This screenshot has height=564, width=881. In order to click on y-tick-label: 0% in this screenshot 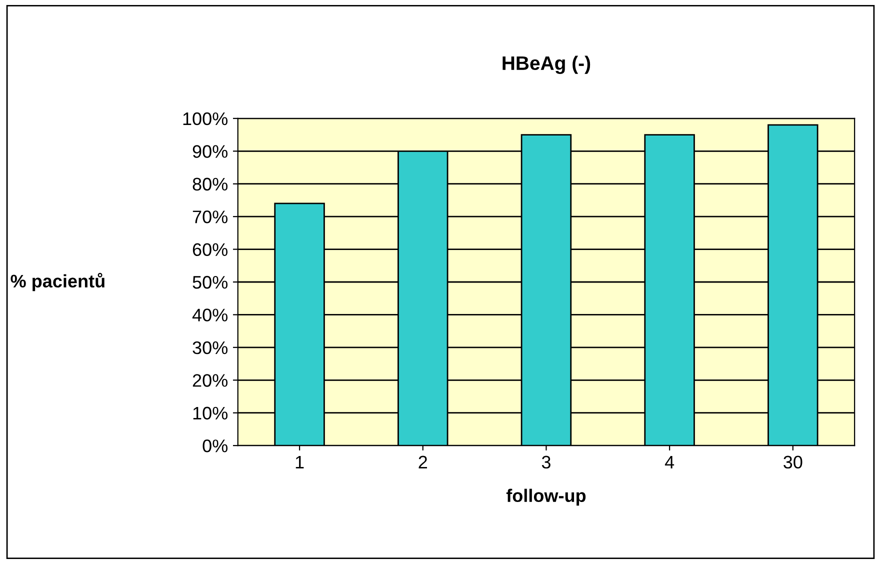, I will do `click(215, 445)`.